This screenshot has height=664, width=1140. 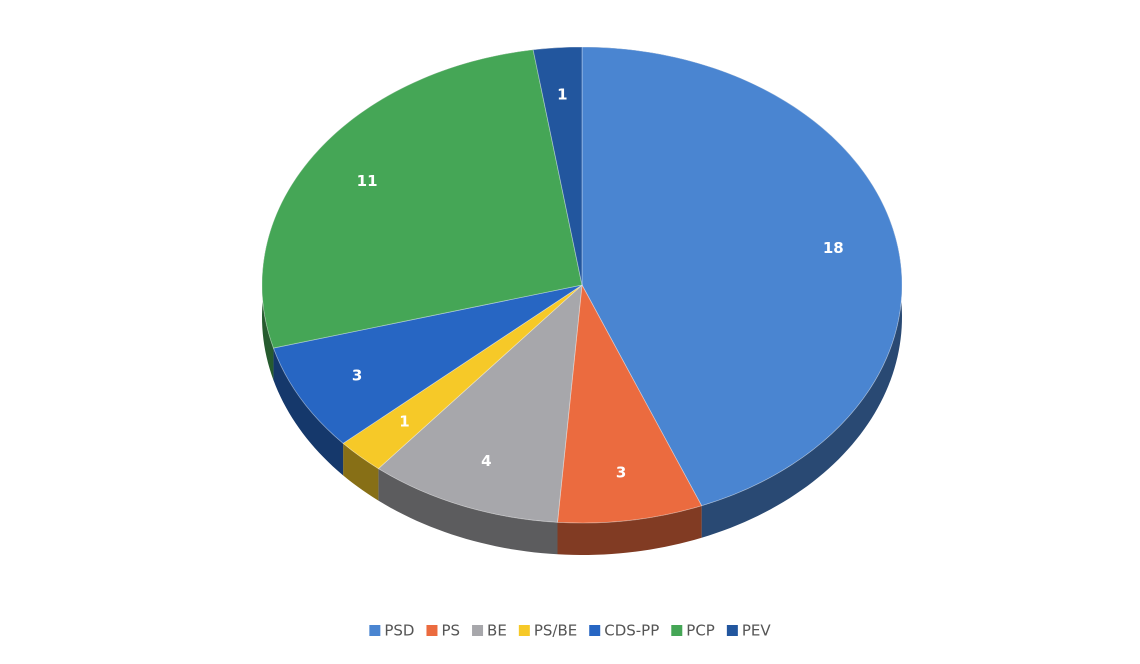 I want to click on legend-label: CDS-PP, so click(x=631, y=631).